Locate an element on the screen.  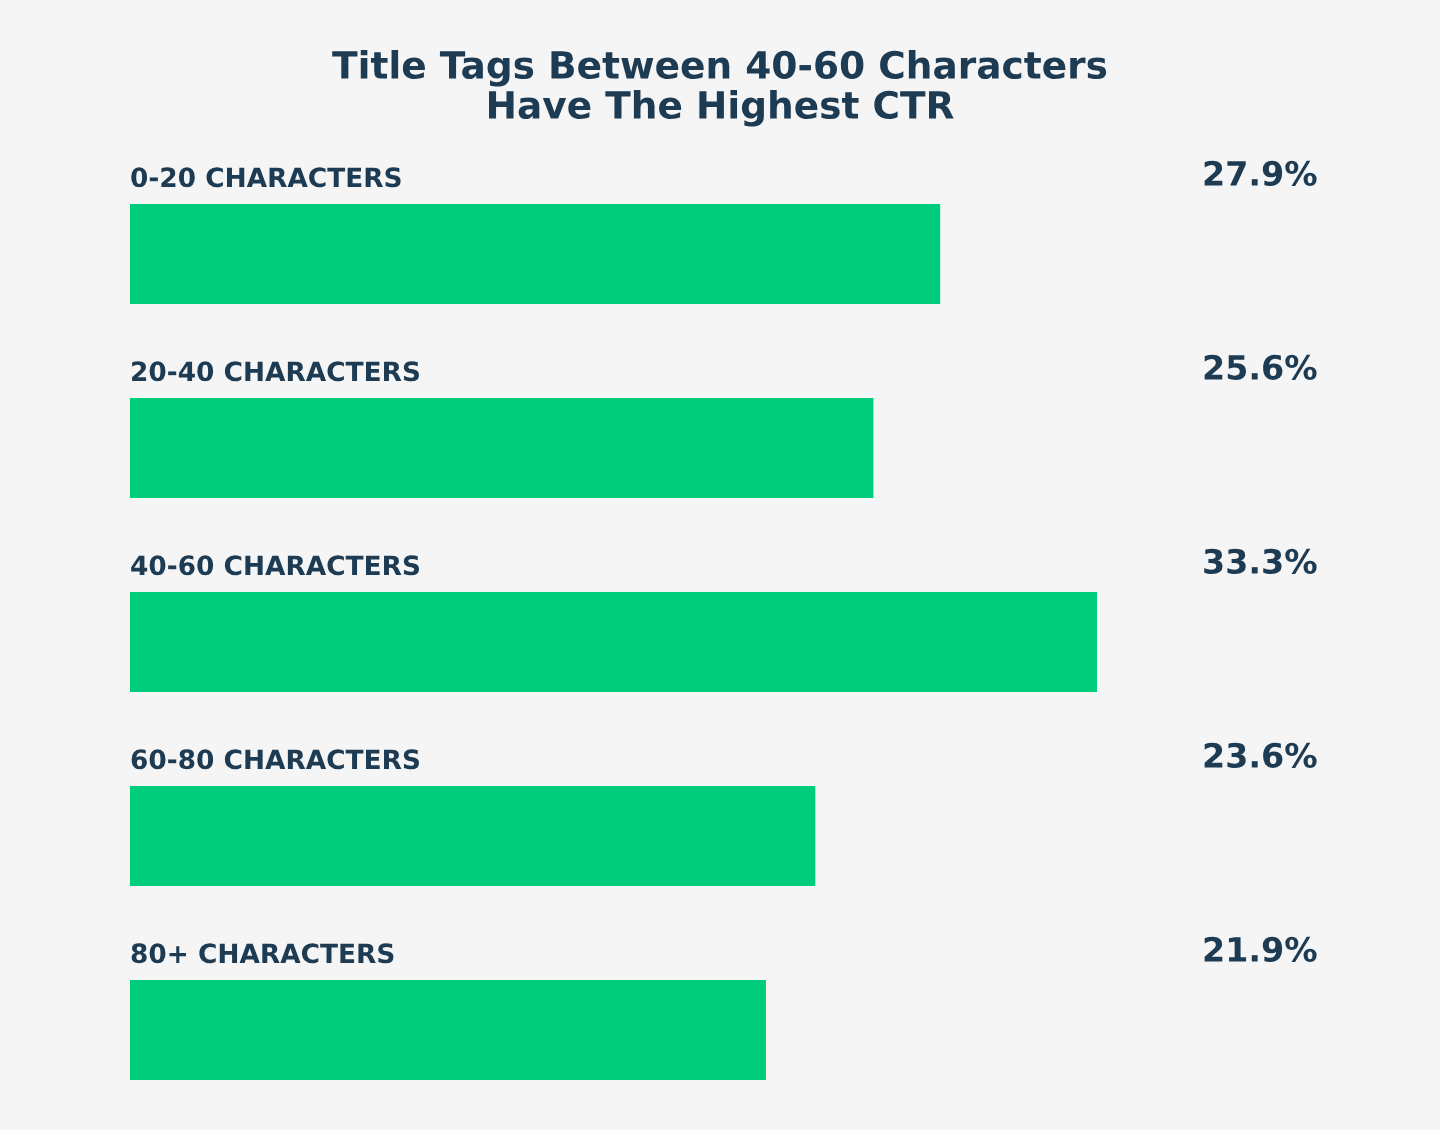
y-tick-label: 20-40 CHARACTERS is located at coordinates (275, 371).